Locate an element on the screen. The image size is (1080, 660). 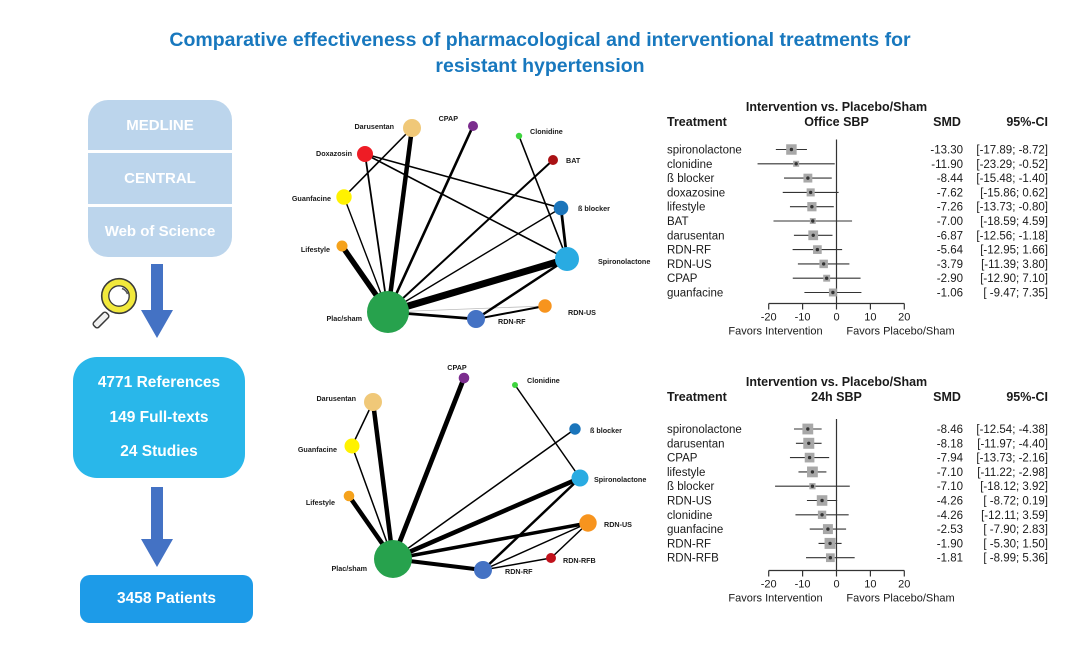
database-medline: MEDLINE is located at coordinates (160, 125).